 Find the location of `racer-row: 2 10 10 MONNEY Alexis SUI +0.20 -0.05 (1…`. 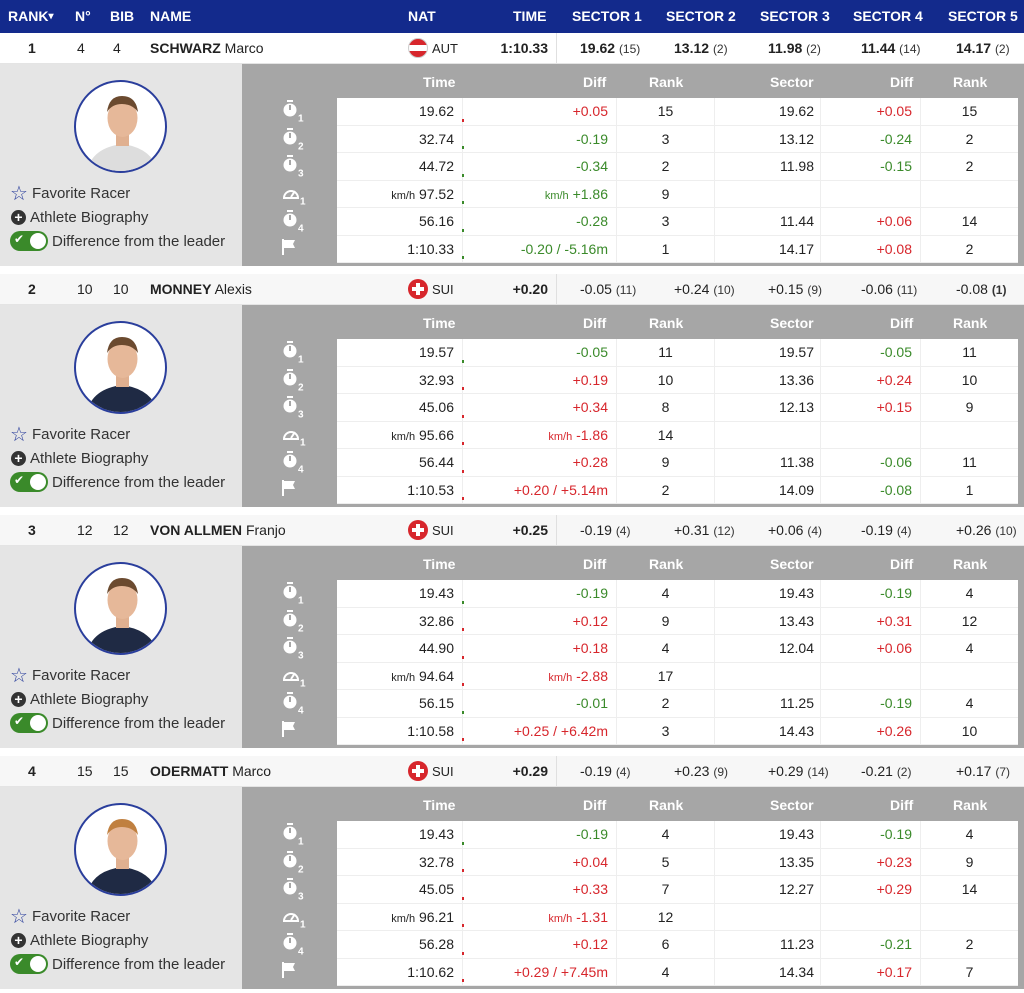

racer-row: 2 10 10 MONNEY Alexis SUI +0.20 -0.05 (1… is located at coordinates (512, 289).